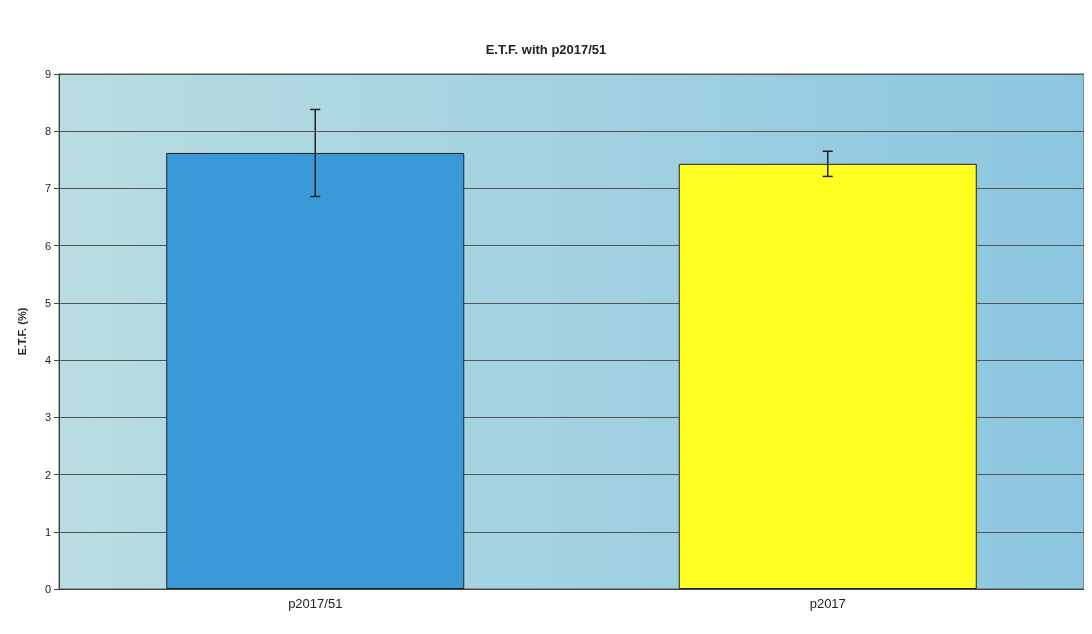 This screenshot has width=1092, height=634. Describe the element at coordinates (546, 49) in the screenshot. I see `chart-title: E.T.F. with p2017/51` at that location.